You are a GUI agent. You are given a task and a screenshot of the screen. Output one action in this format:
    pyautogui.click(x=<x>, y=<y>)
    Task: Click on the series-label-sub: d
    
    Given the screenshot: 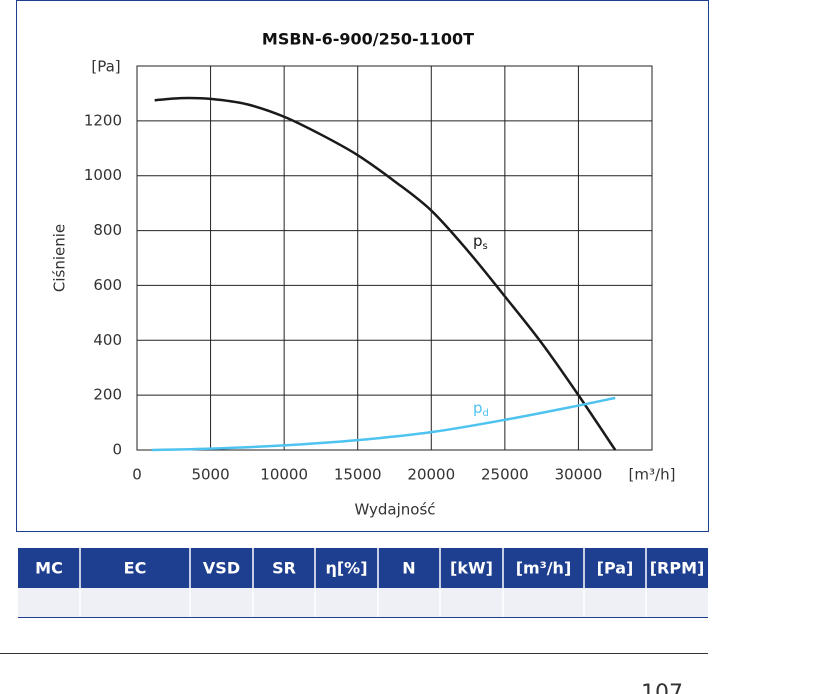 What is the action you would take?
    pyautogui.click(x=486, y=413)
    